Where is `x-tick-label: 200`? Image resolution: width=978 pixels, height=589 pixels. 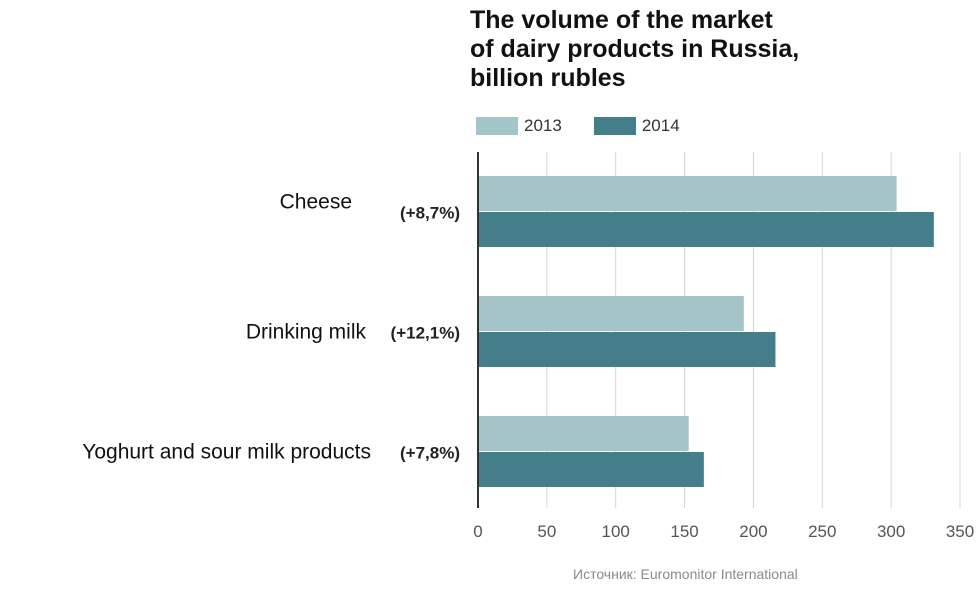
x-tick-label: 200 is located at coordinates (753, 531).